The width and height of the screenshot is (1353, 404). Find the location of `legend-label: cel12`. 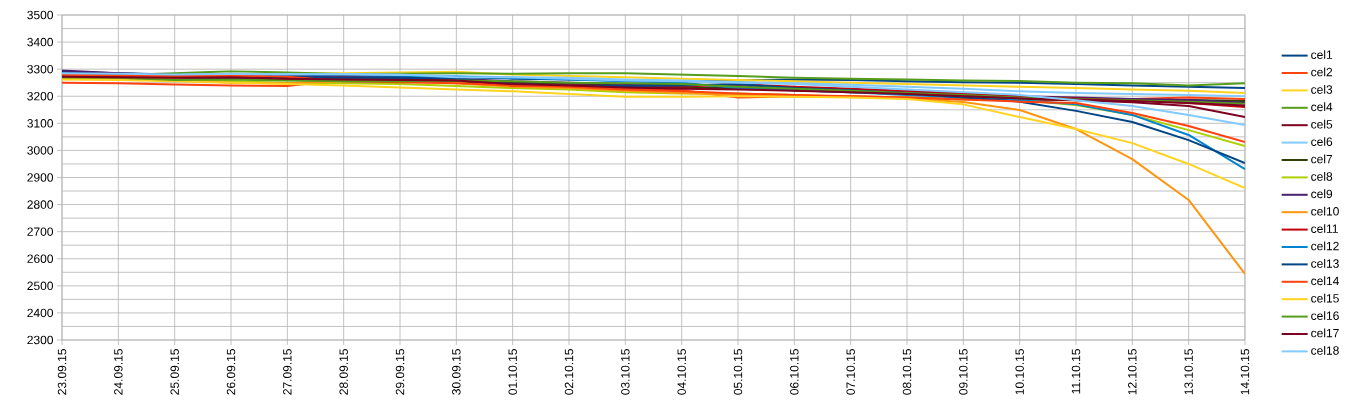

legend-label: cel12 is located at coordinates (1325, 246).